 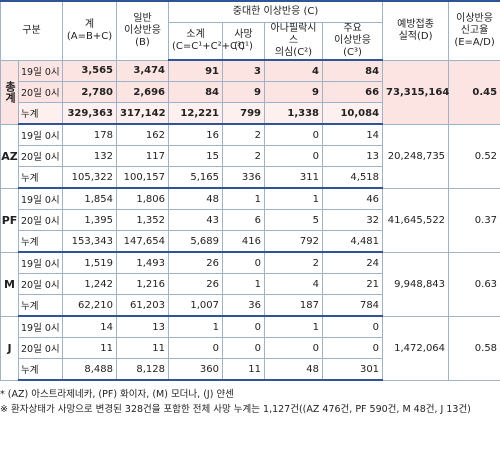 I want to click on value-cell: 301, so click(x=352, y=369).